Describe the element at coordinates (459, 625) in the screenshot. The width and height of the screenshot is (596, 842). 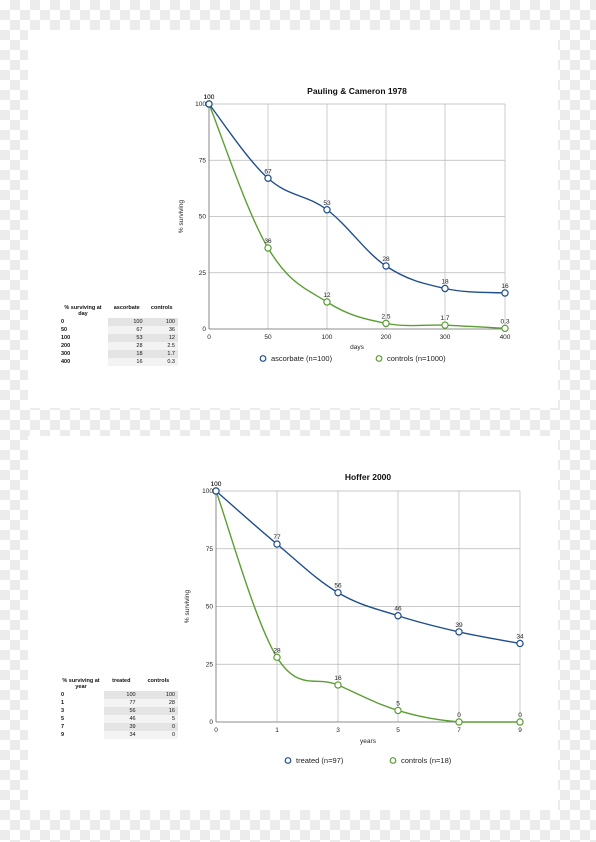
I see `data-label: 39` at that location.